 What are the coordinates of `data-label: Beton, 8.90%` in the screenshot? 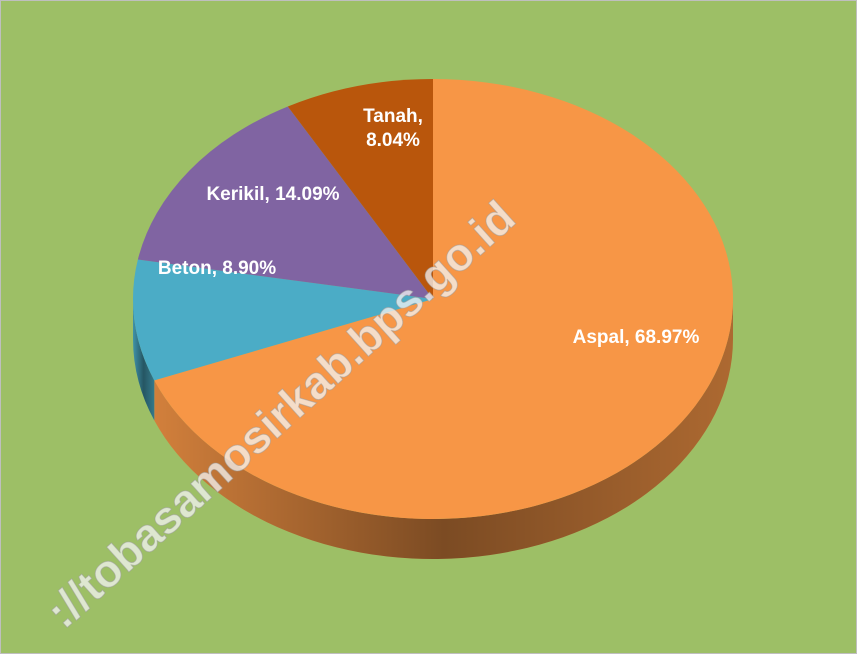 It's located at (217, 268).